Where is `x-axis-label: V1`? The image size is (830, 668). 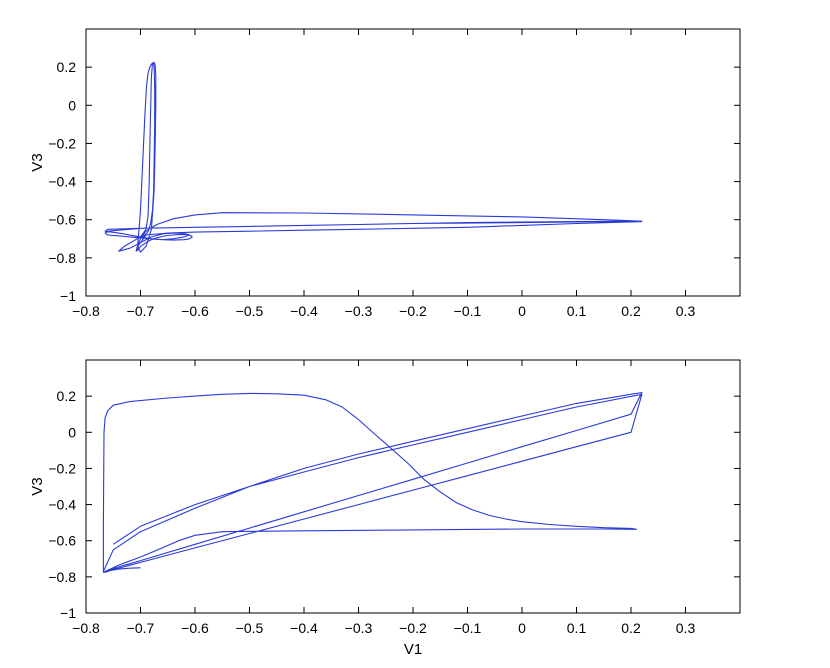 x-axis-label: V1 is located at coordinates (413, 649).